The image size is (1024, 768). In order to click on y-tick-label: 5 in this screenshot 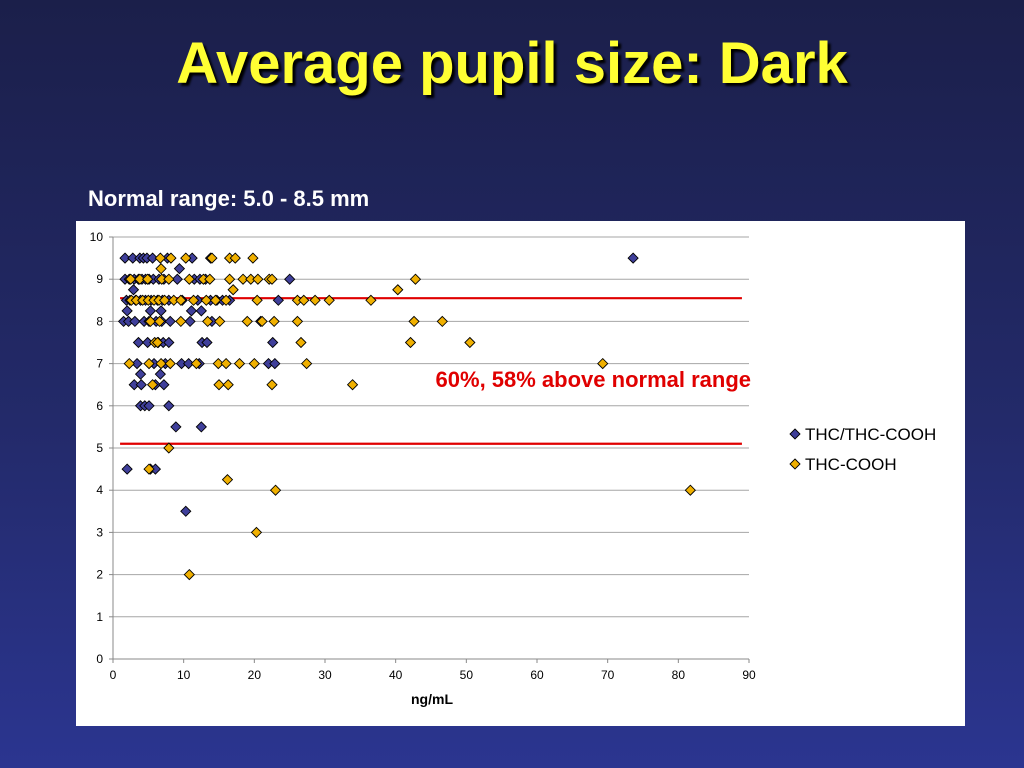, I will do `click(99, 448)`.